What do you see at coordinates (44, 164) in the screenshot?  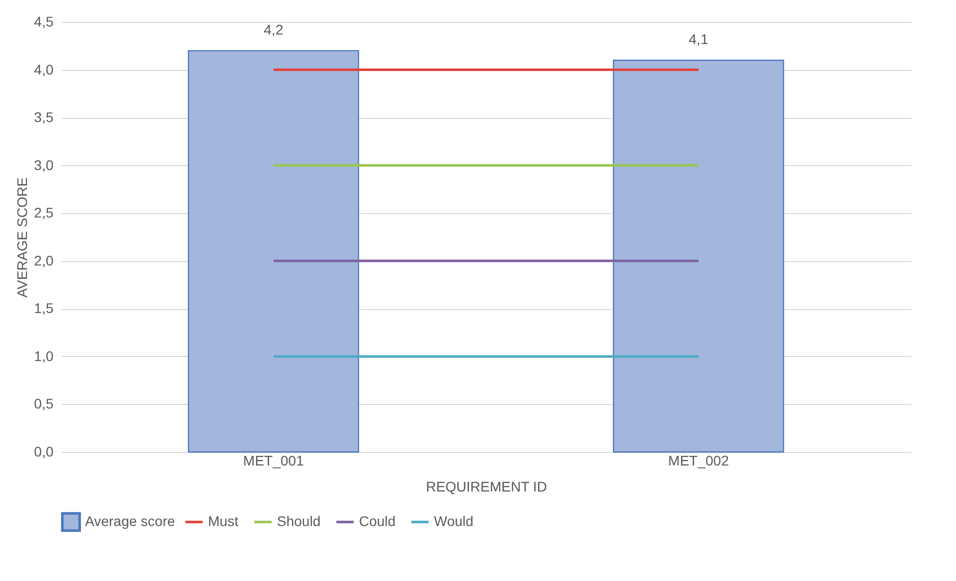 I see `y-tick-label: 3,0` at bounding box center [44, 164].